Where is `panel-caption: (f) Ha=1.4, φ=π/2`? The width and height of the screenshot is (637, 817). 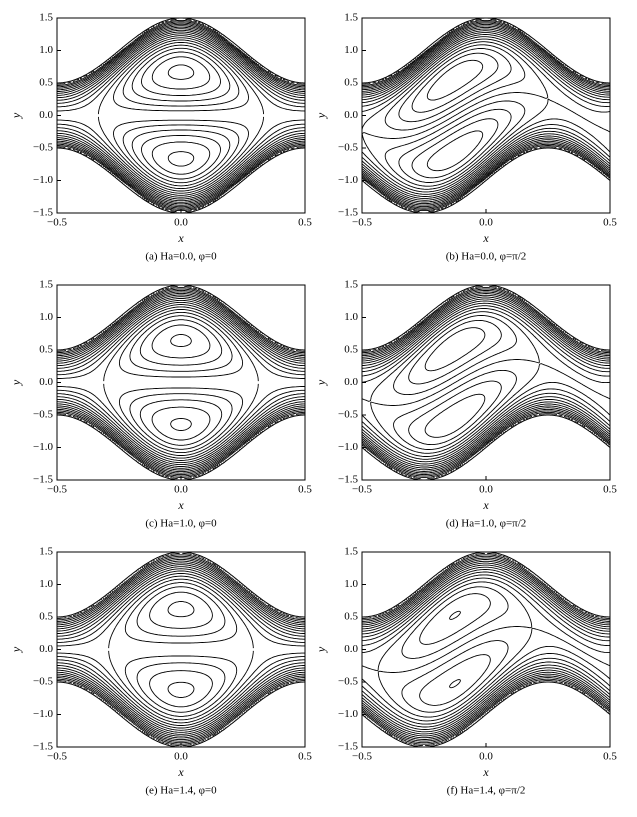
panel-caption: (f) Ha=1.4, φ=π/2 is located at coordinates (486, 791).